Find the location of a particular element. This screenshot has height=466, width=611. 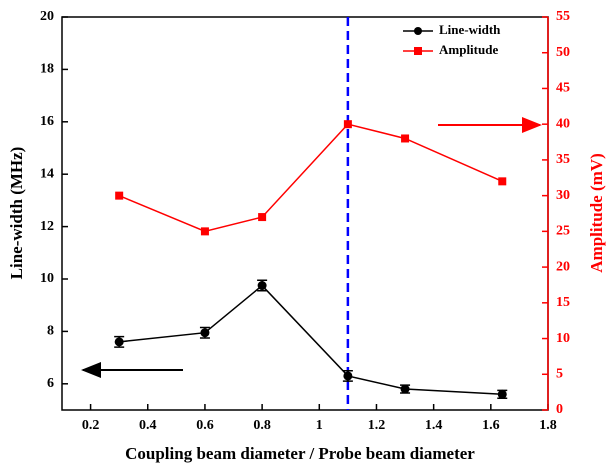

x-tick-label: 1.6 is located at coordinates (491, 425).